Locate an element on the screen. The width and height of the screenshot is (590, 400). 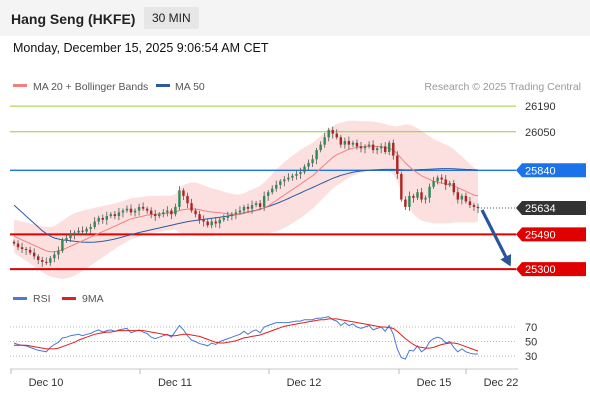
forecast-arrow is located at coordinates (496, 238).